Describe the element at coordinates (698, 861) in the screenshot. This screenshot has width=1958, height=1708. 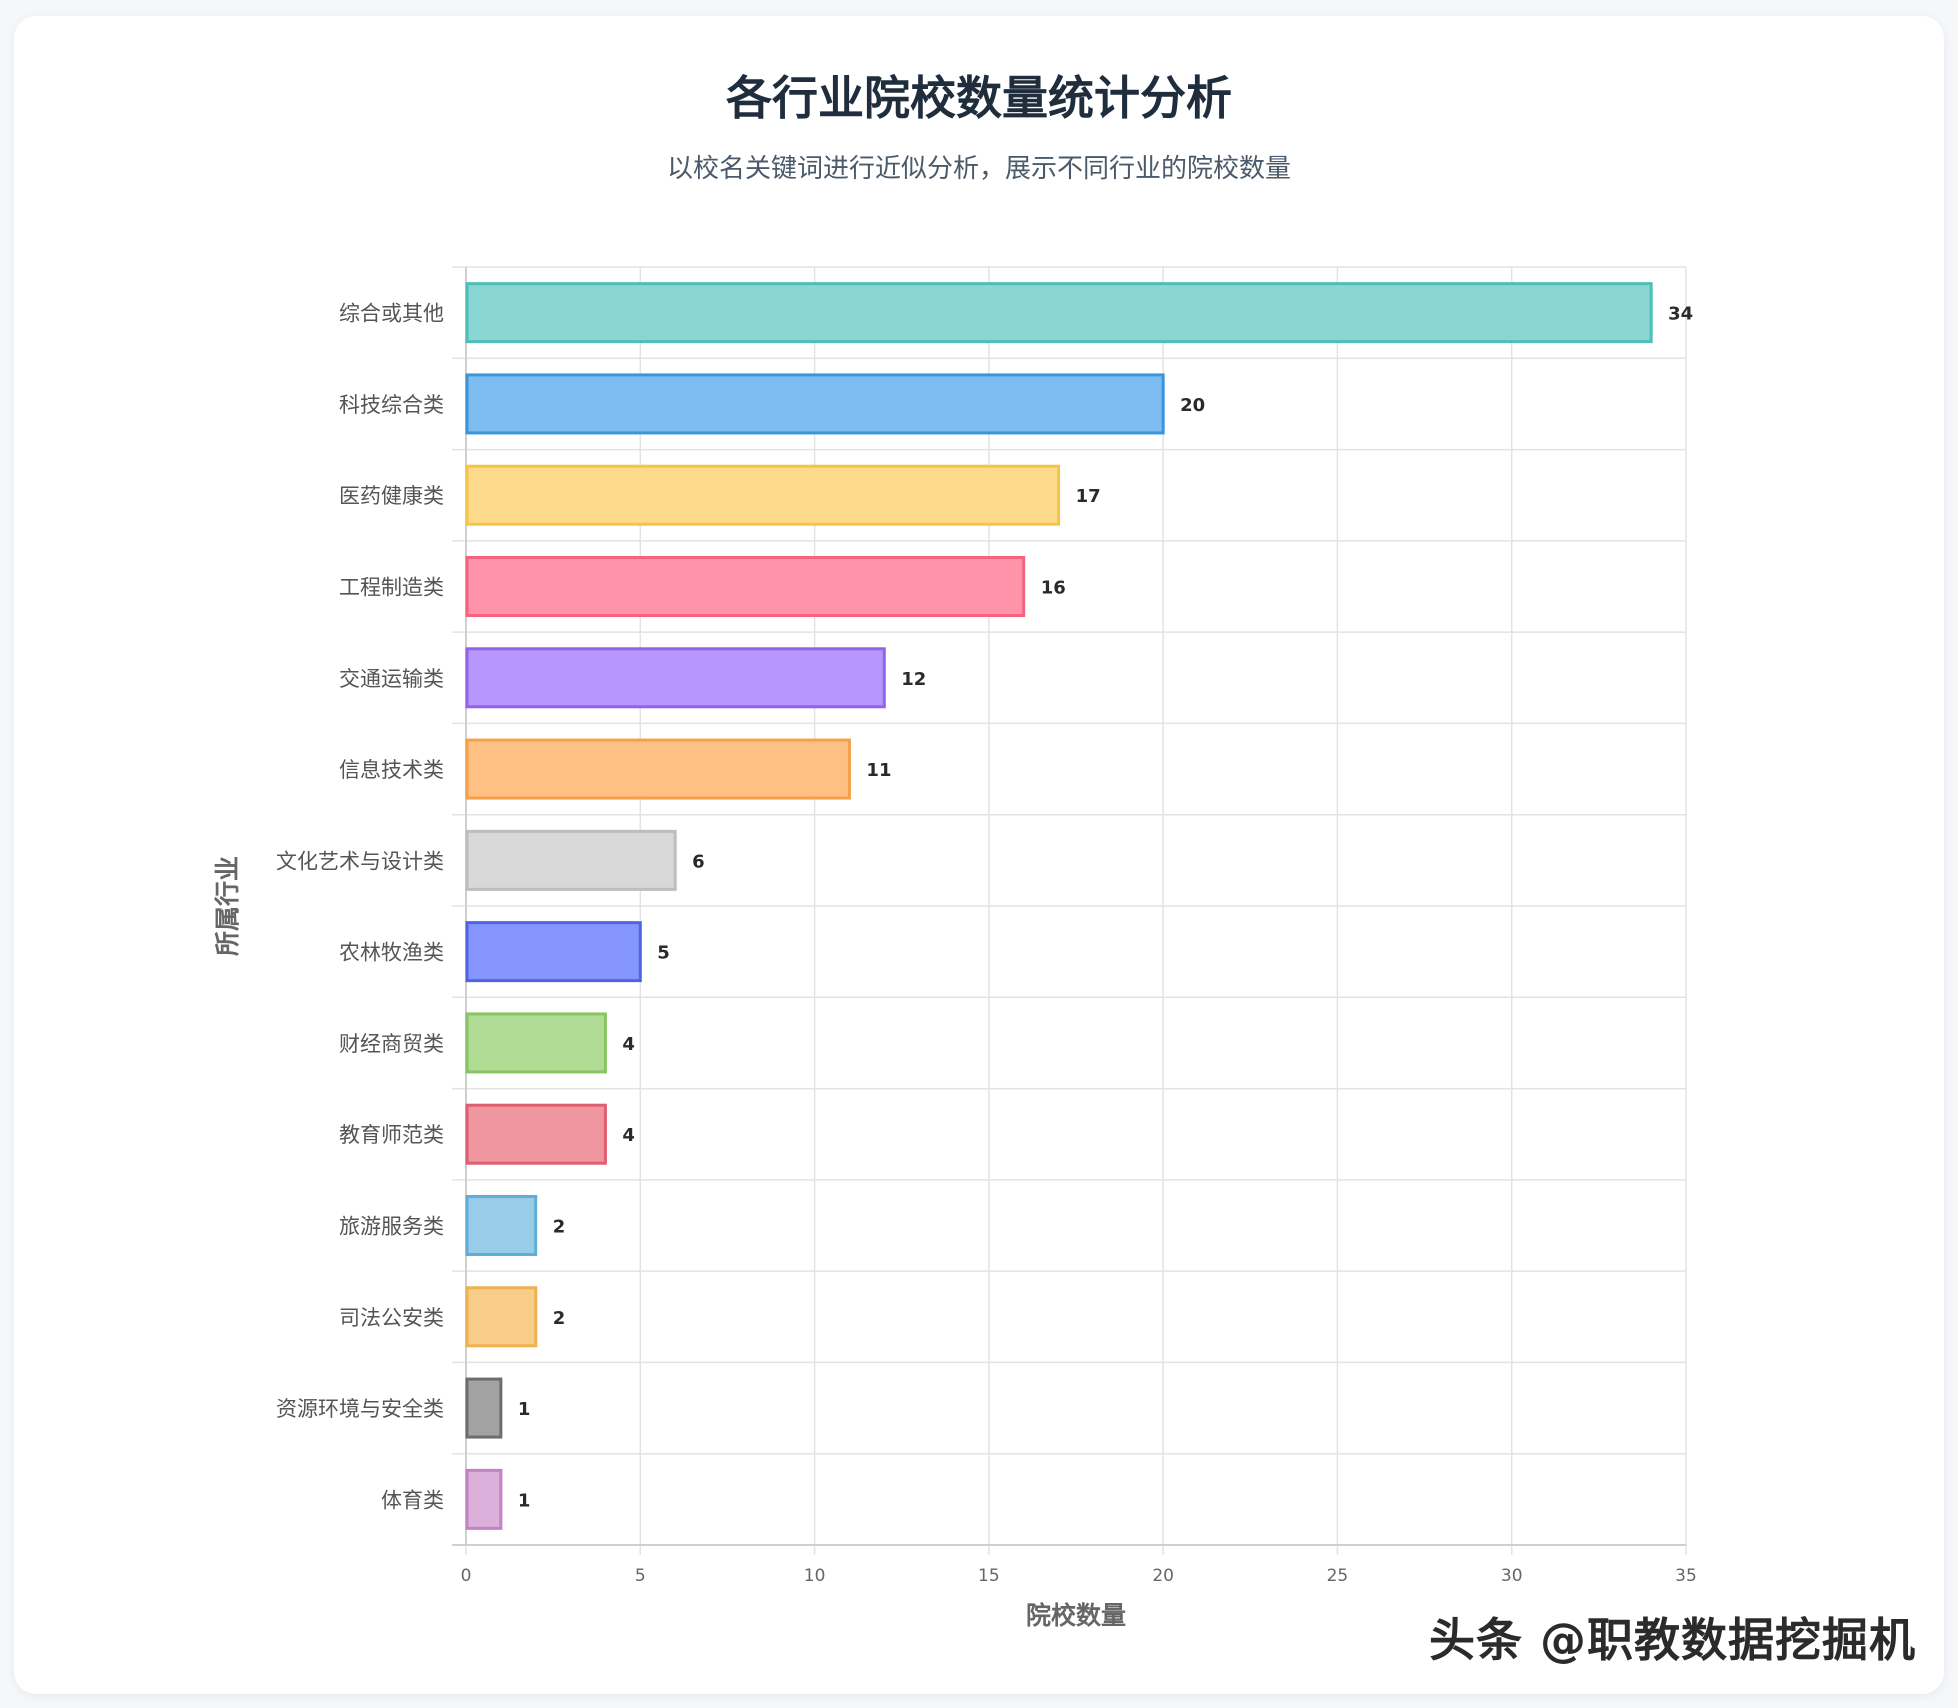
I see `data-label: 6` at that location.